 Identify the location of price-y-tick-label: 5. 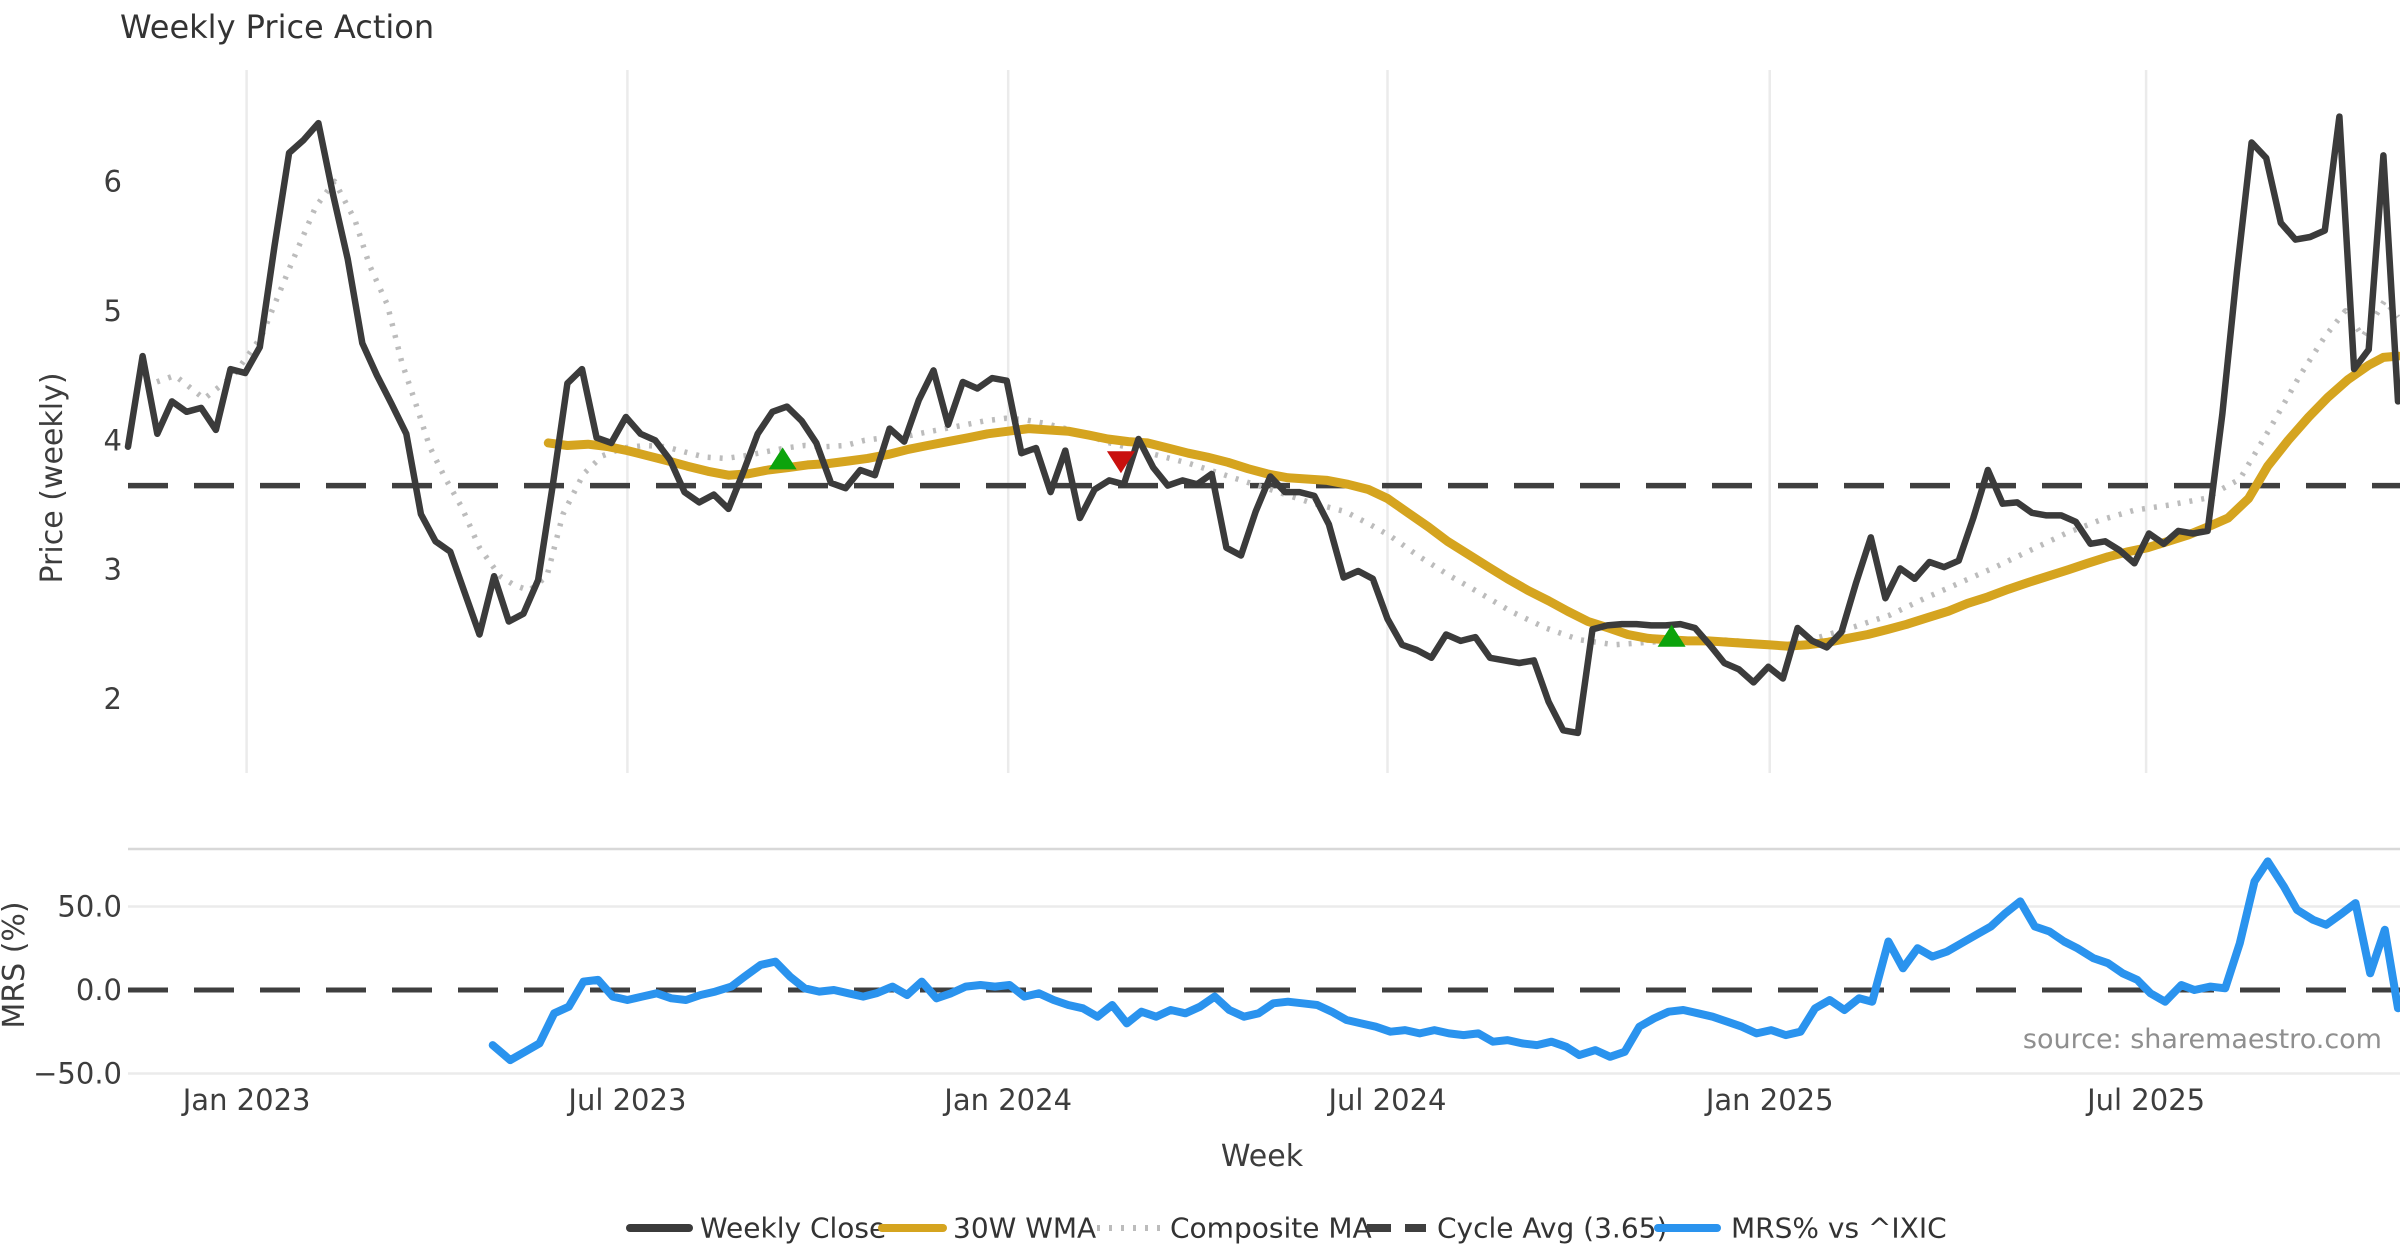
(113, 311).